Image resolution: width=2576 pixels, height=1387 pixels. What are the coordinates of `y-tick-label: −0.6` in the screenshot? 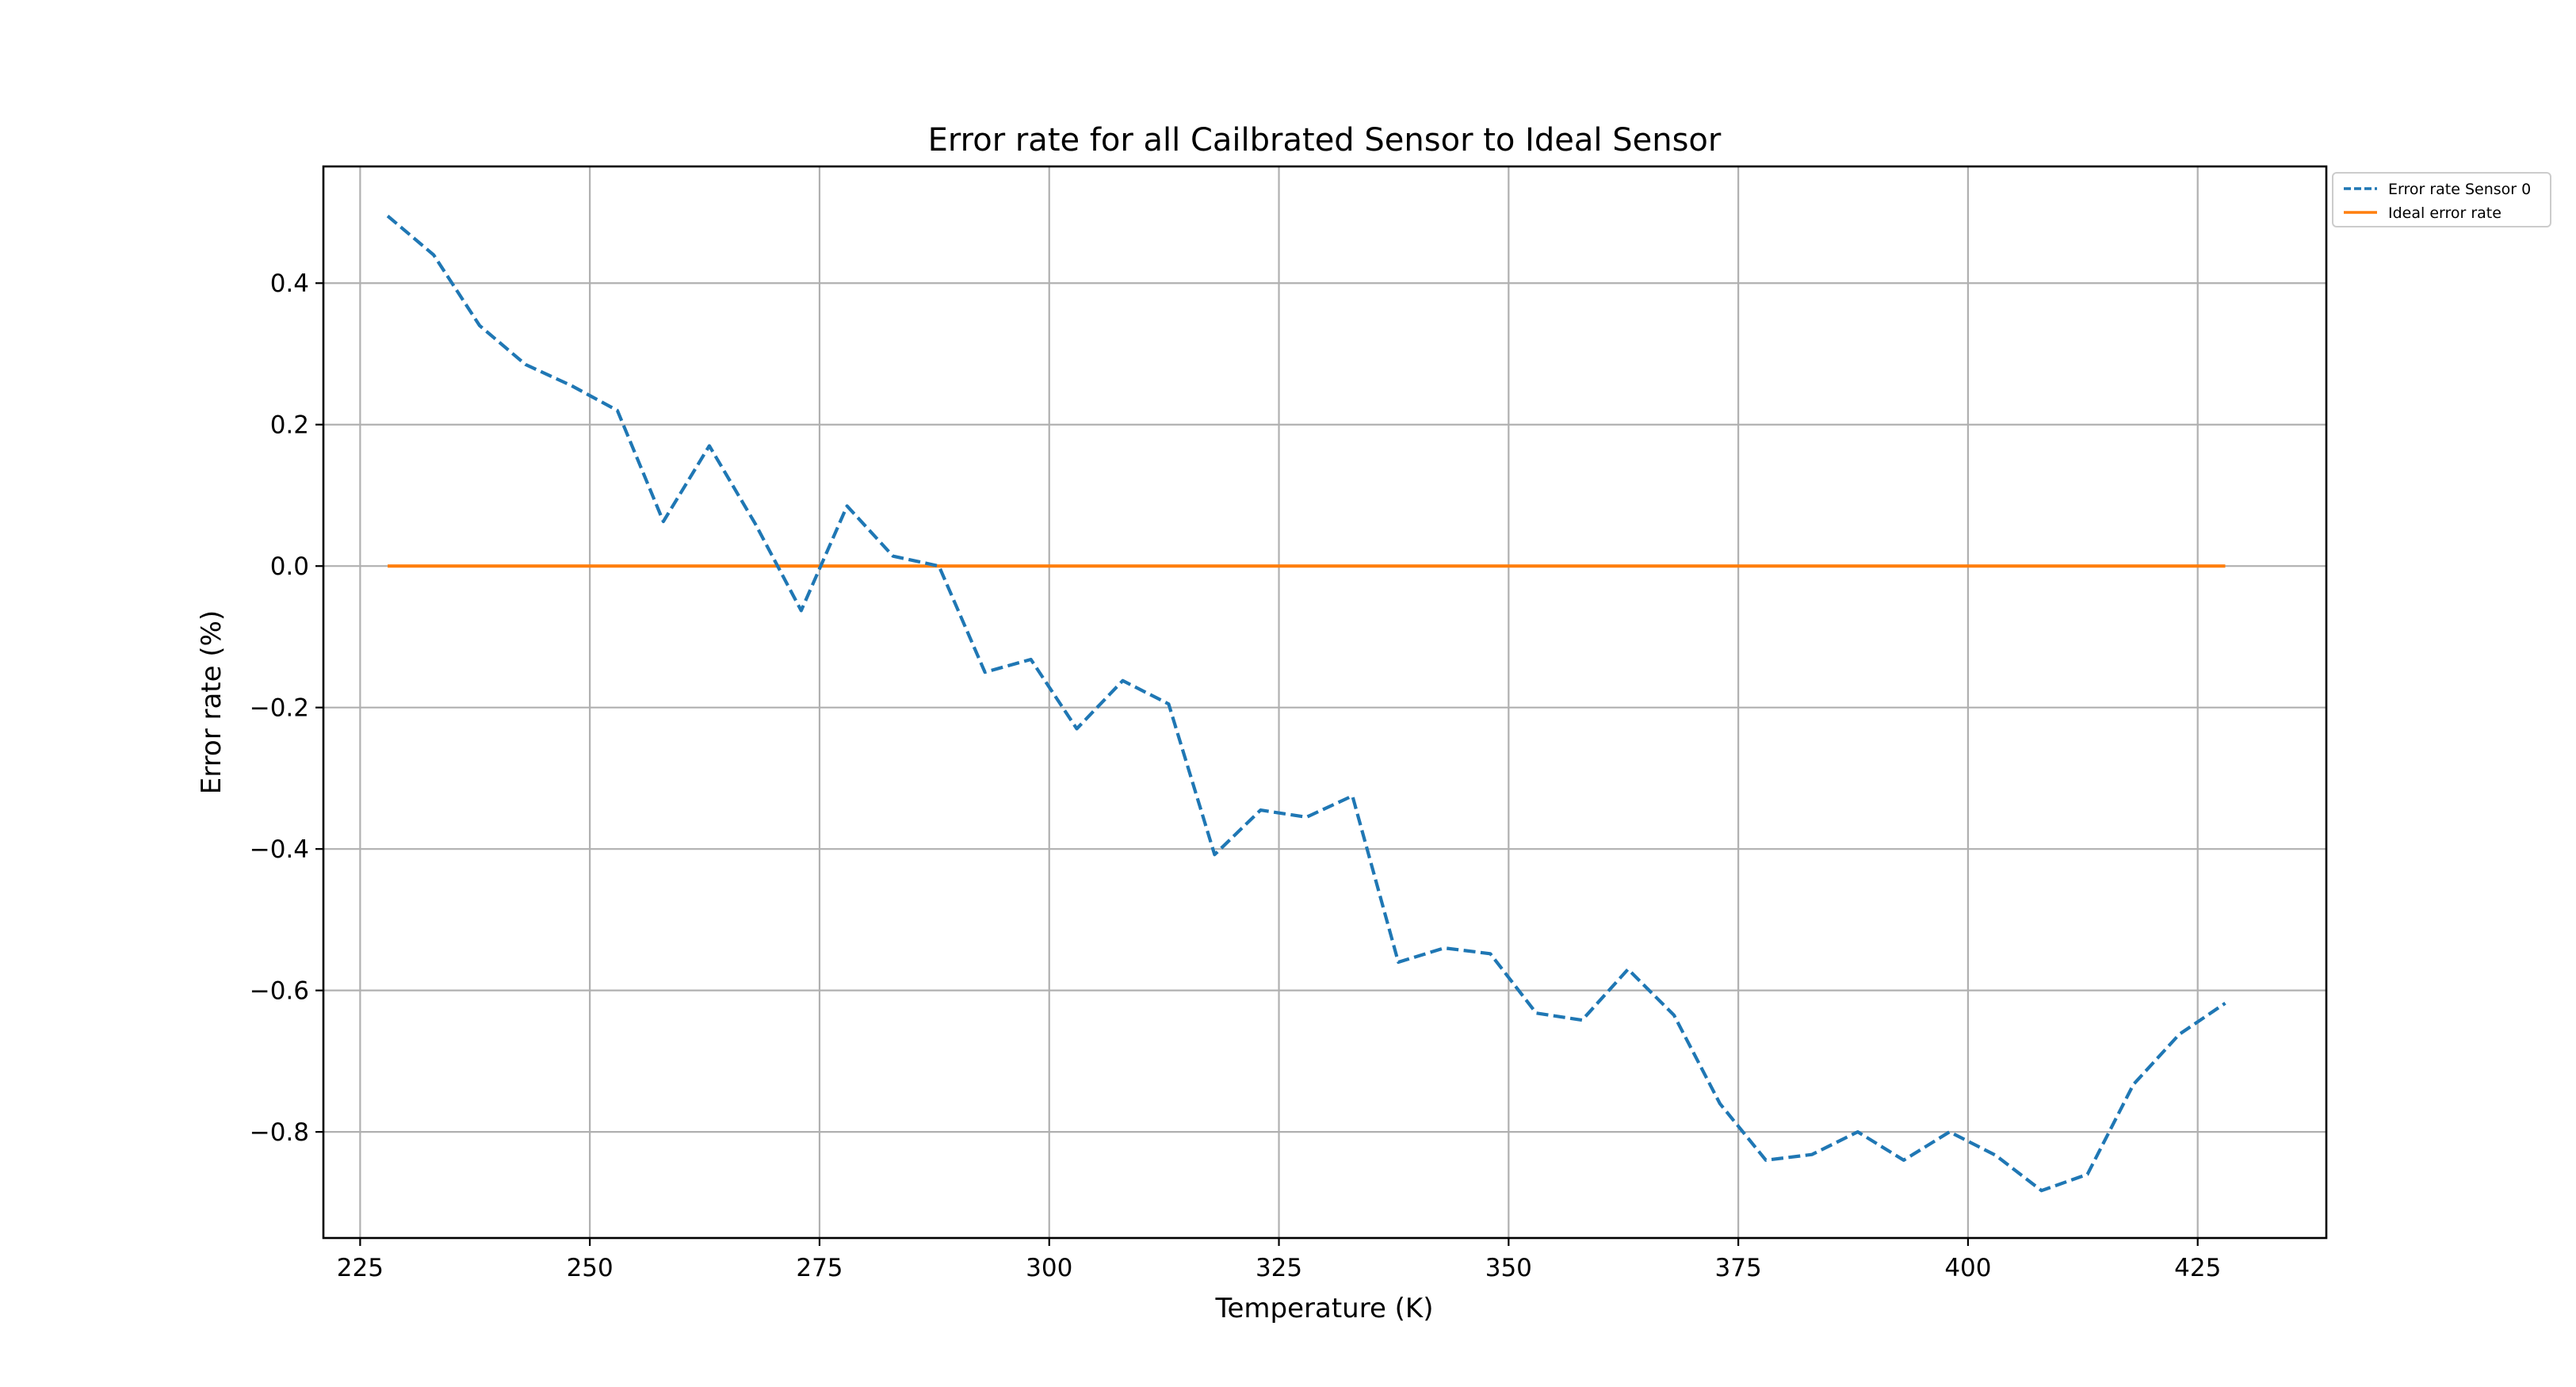 It's located at (279, 992).